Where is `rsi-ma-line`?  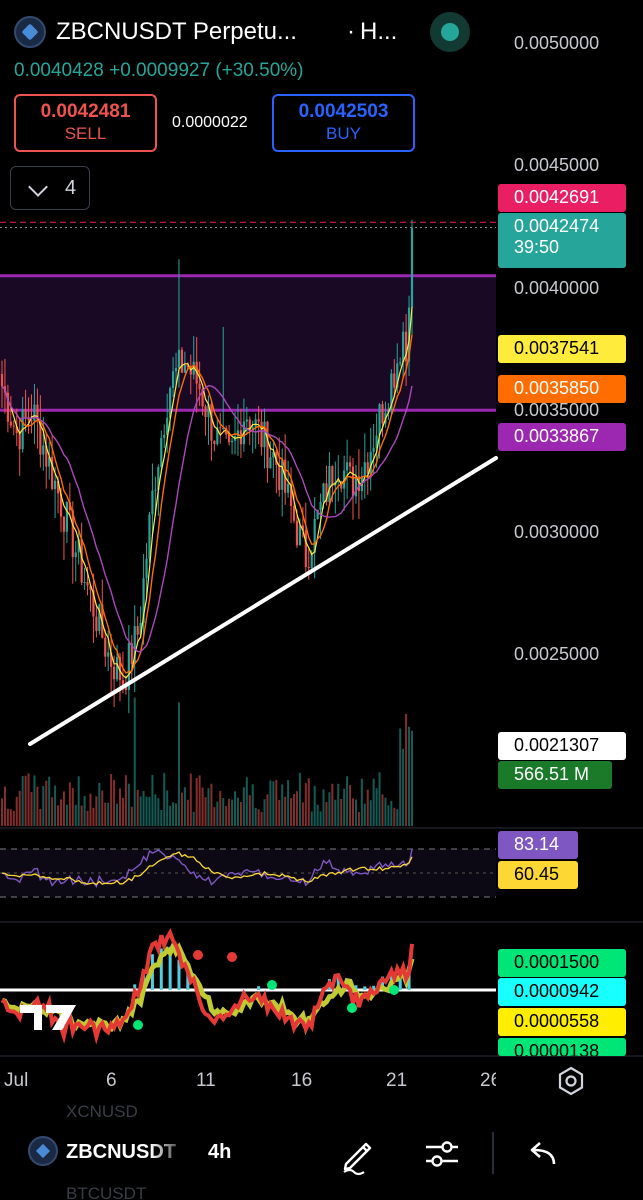 rsi-ma-line is located at coordinates (207, 868).